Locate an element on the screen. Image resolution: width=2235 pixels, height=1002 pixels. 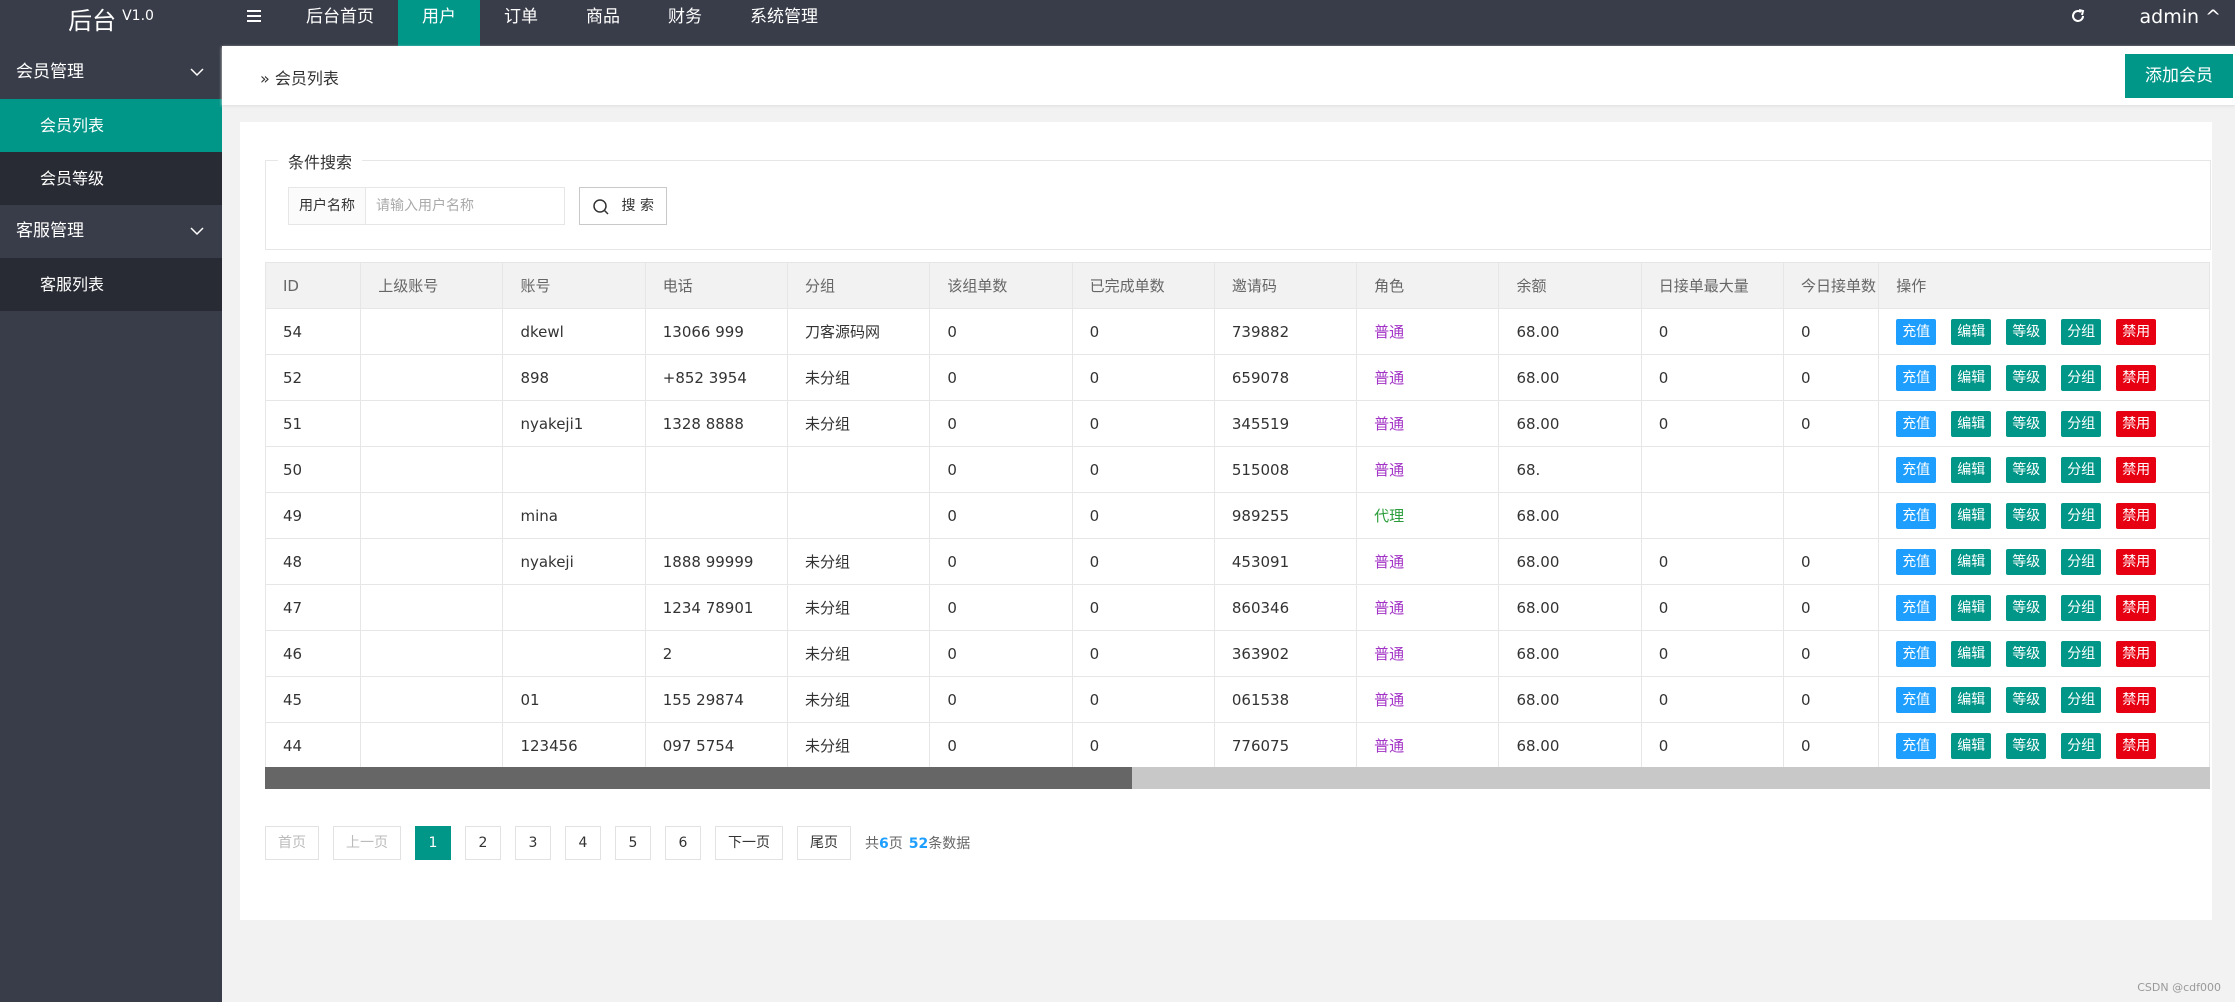
table-cell: 1888 99999 is located at coordinates (716, 561).